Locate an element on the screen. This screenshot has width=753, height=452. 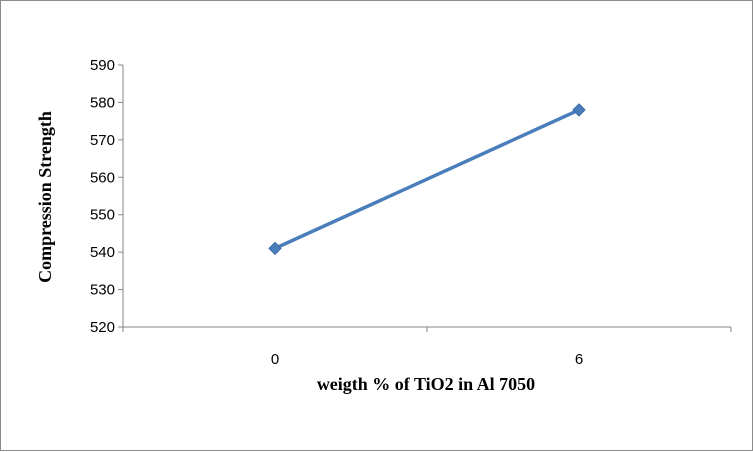
series-line is located at coordinates (427, 179).